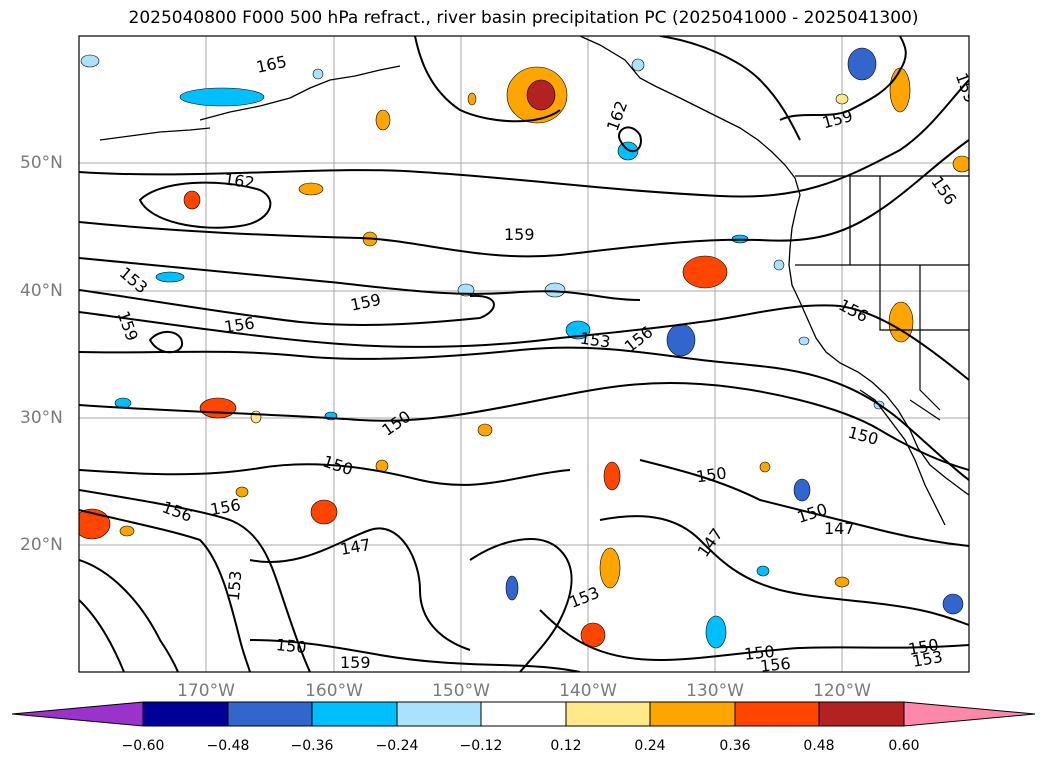  Describe the element at coordinates (904, 746) in the screenshot. I see `colorbar-tick-label: 0.60` at that location.